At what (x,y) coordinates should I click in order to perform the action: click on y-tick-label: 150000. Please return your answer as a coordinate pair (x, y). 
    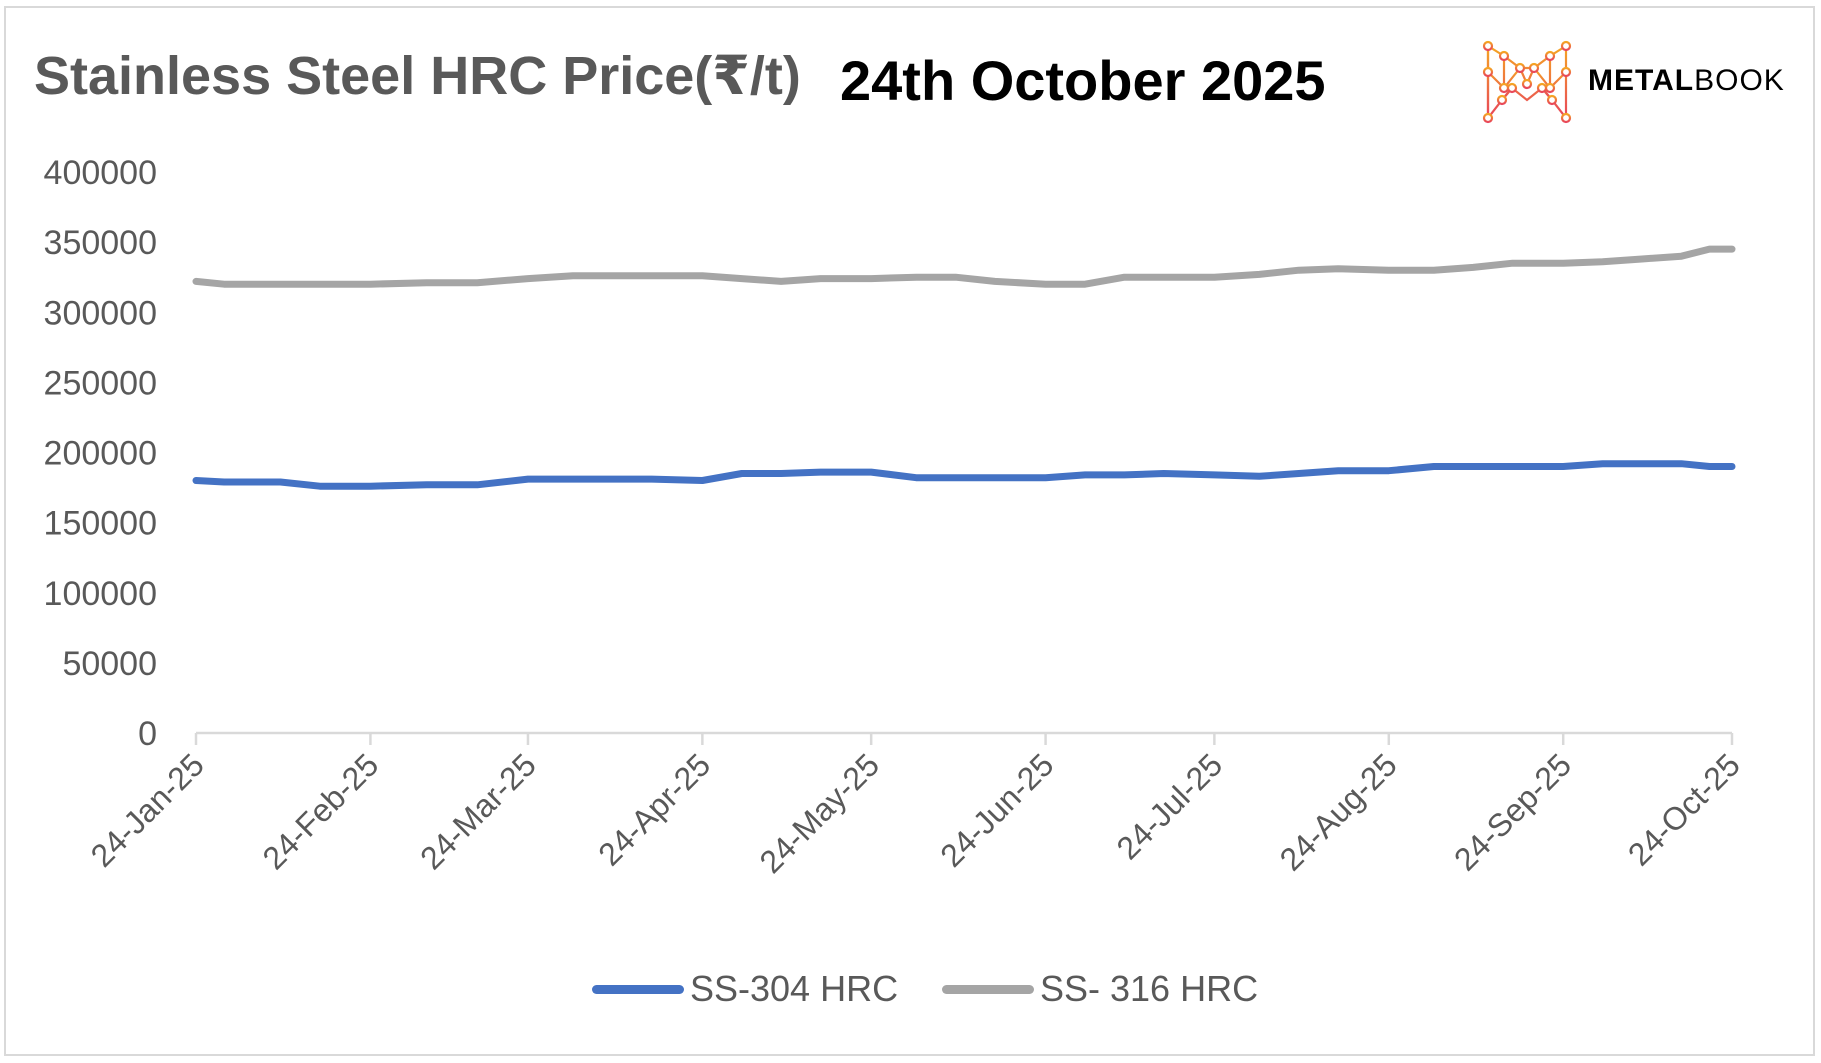
    Looking at the image, I should click on (100, 524).